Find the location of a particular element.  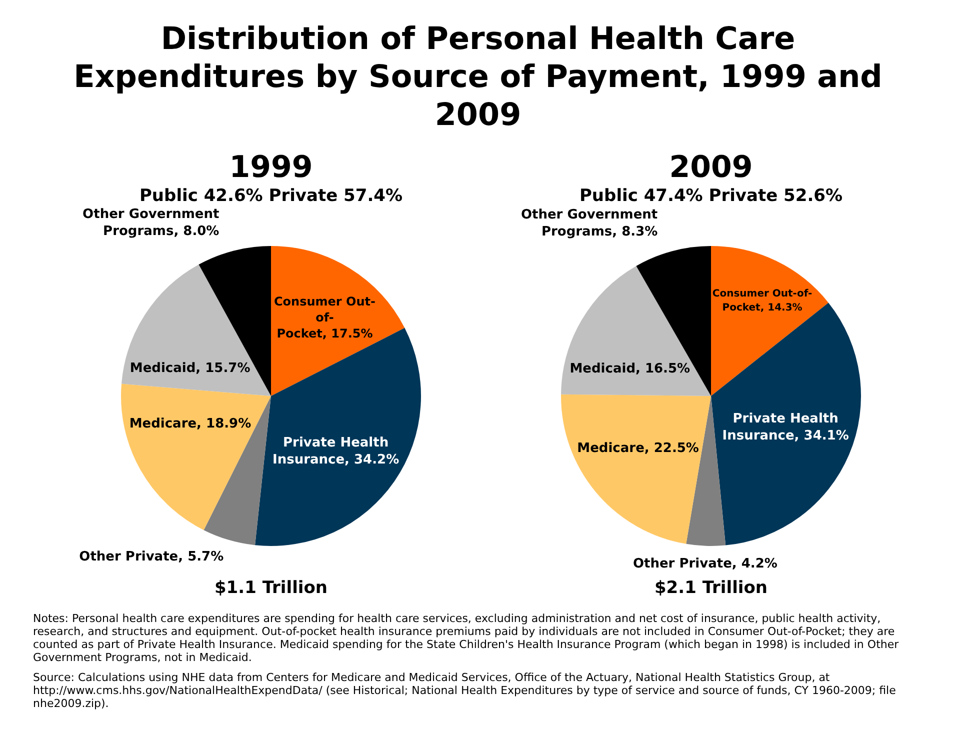

slice-label: Private Health Insurance, 34.1% is located at coordinates (785, 427).